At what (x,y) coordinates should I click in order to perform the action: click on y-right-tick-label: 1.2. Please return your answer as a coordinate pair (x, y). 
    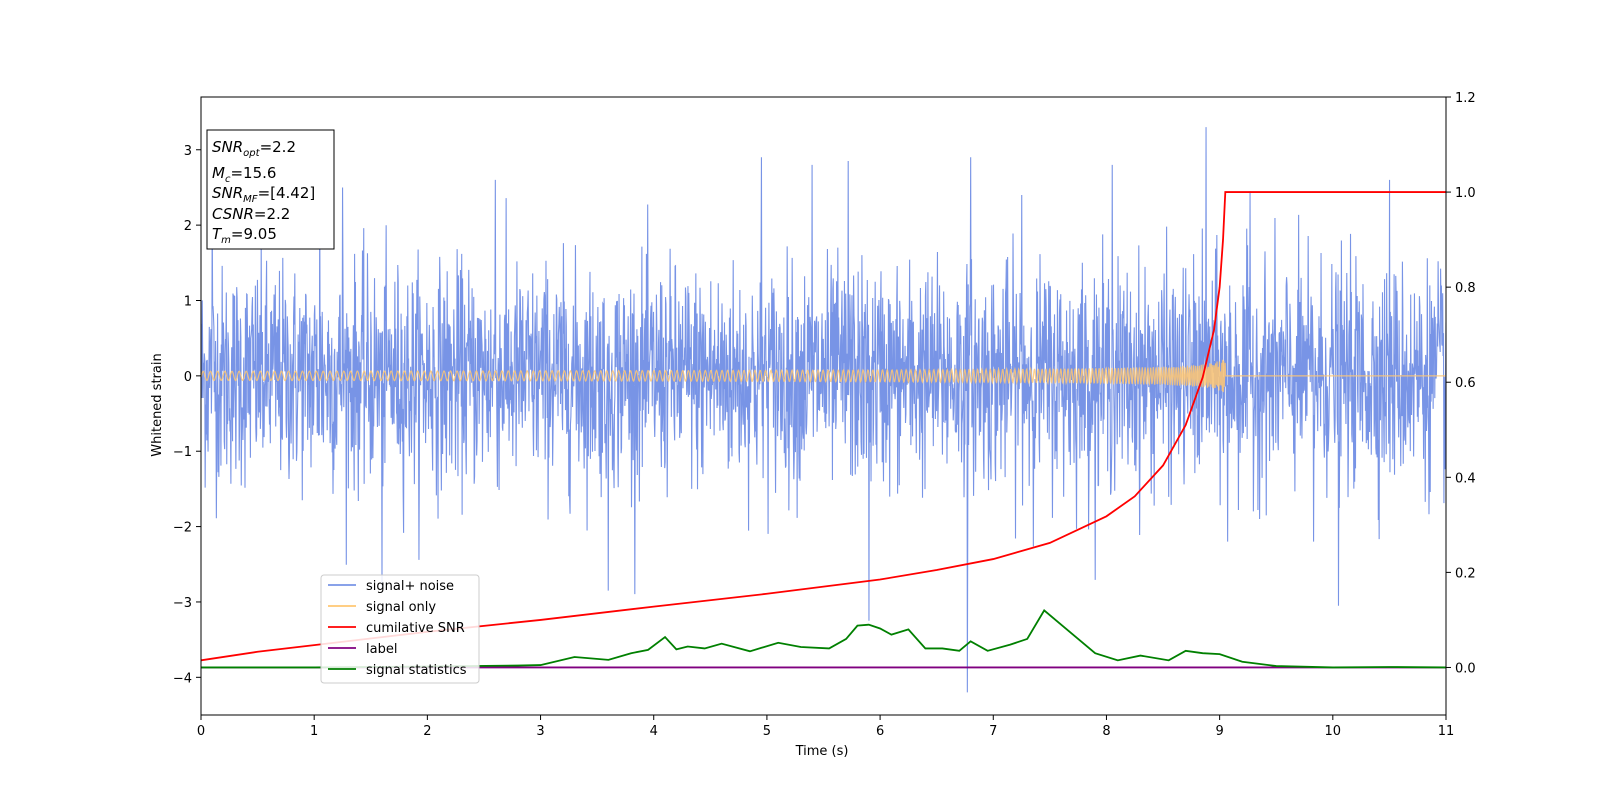
    Looking at the image, I should click on (1465, 98).